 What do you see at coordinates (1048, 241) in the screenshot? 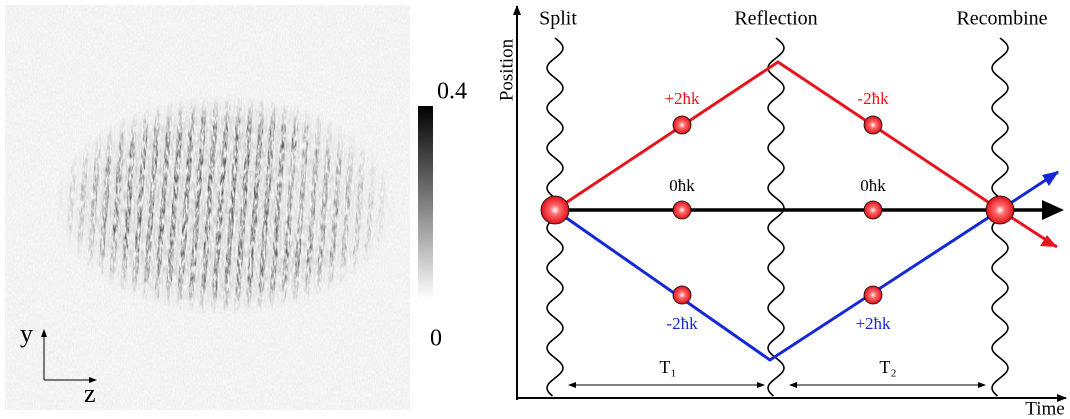
I see `upper-arrowhead` at bounding box center [1048, 241].